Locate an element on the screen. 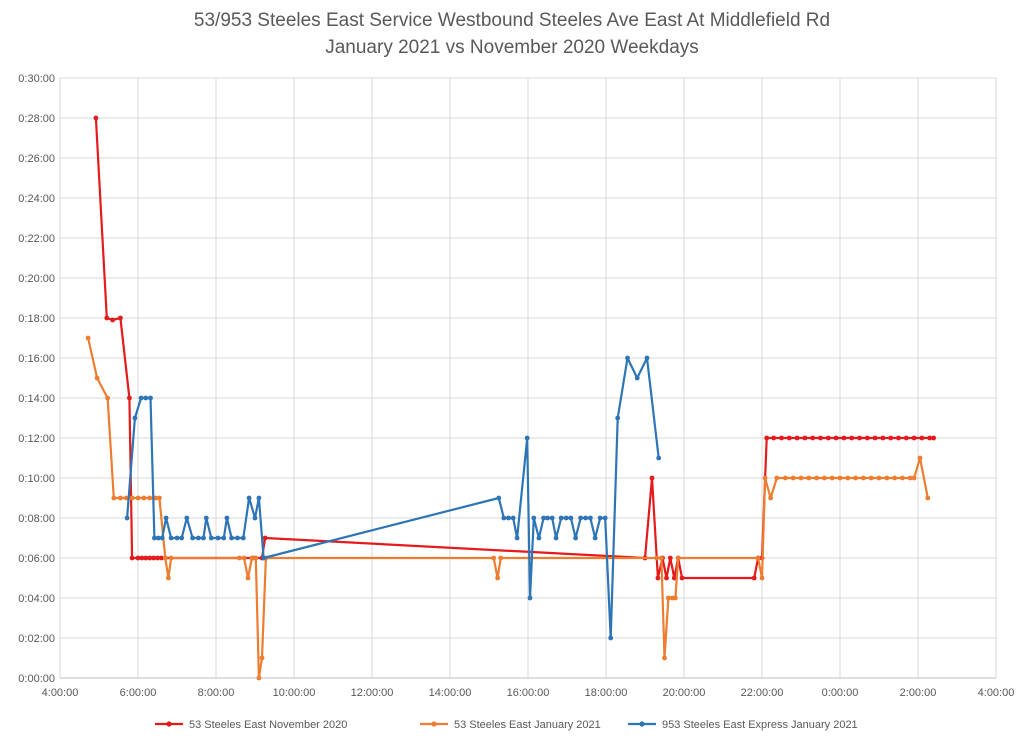 Image resolution: width=1024 pixels, height=740 pixels. x-tick-label: 6:00:00 is located at coordinates (138, 693).